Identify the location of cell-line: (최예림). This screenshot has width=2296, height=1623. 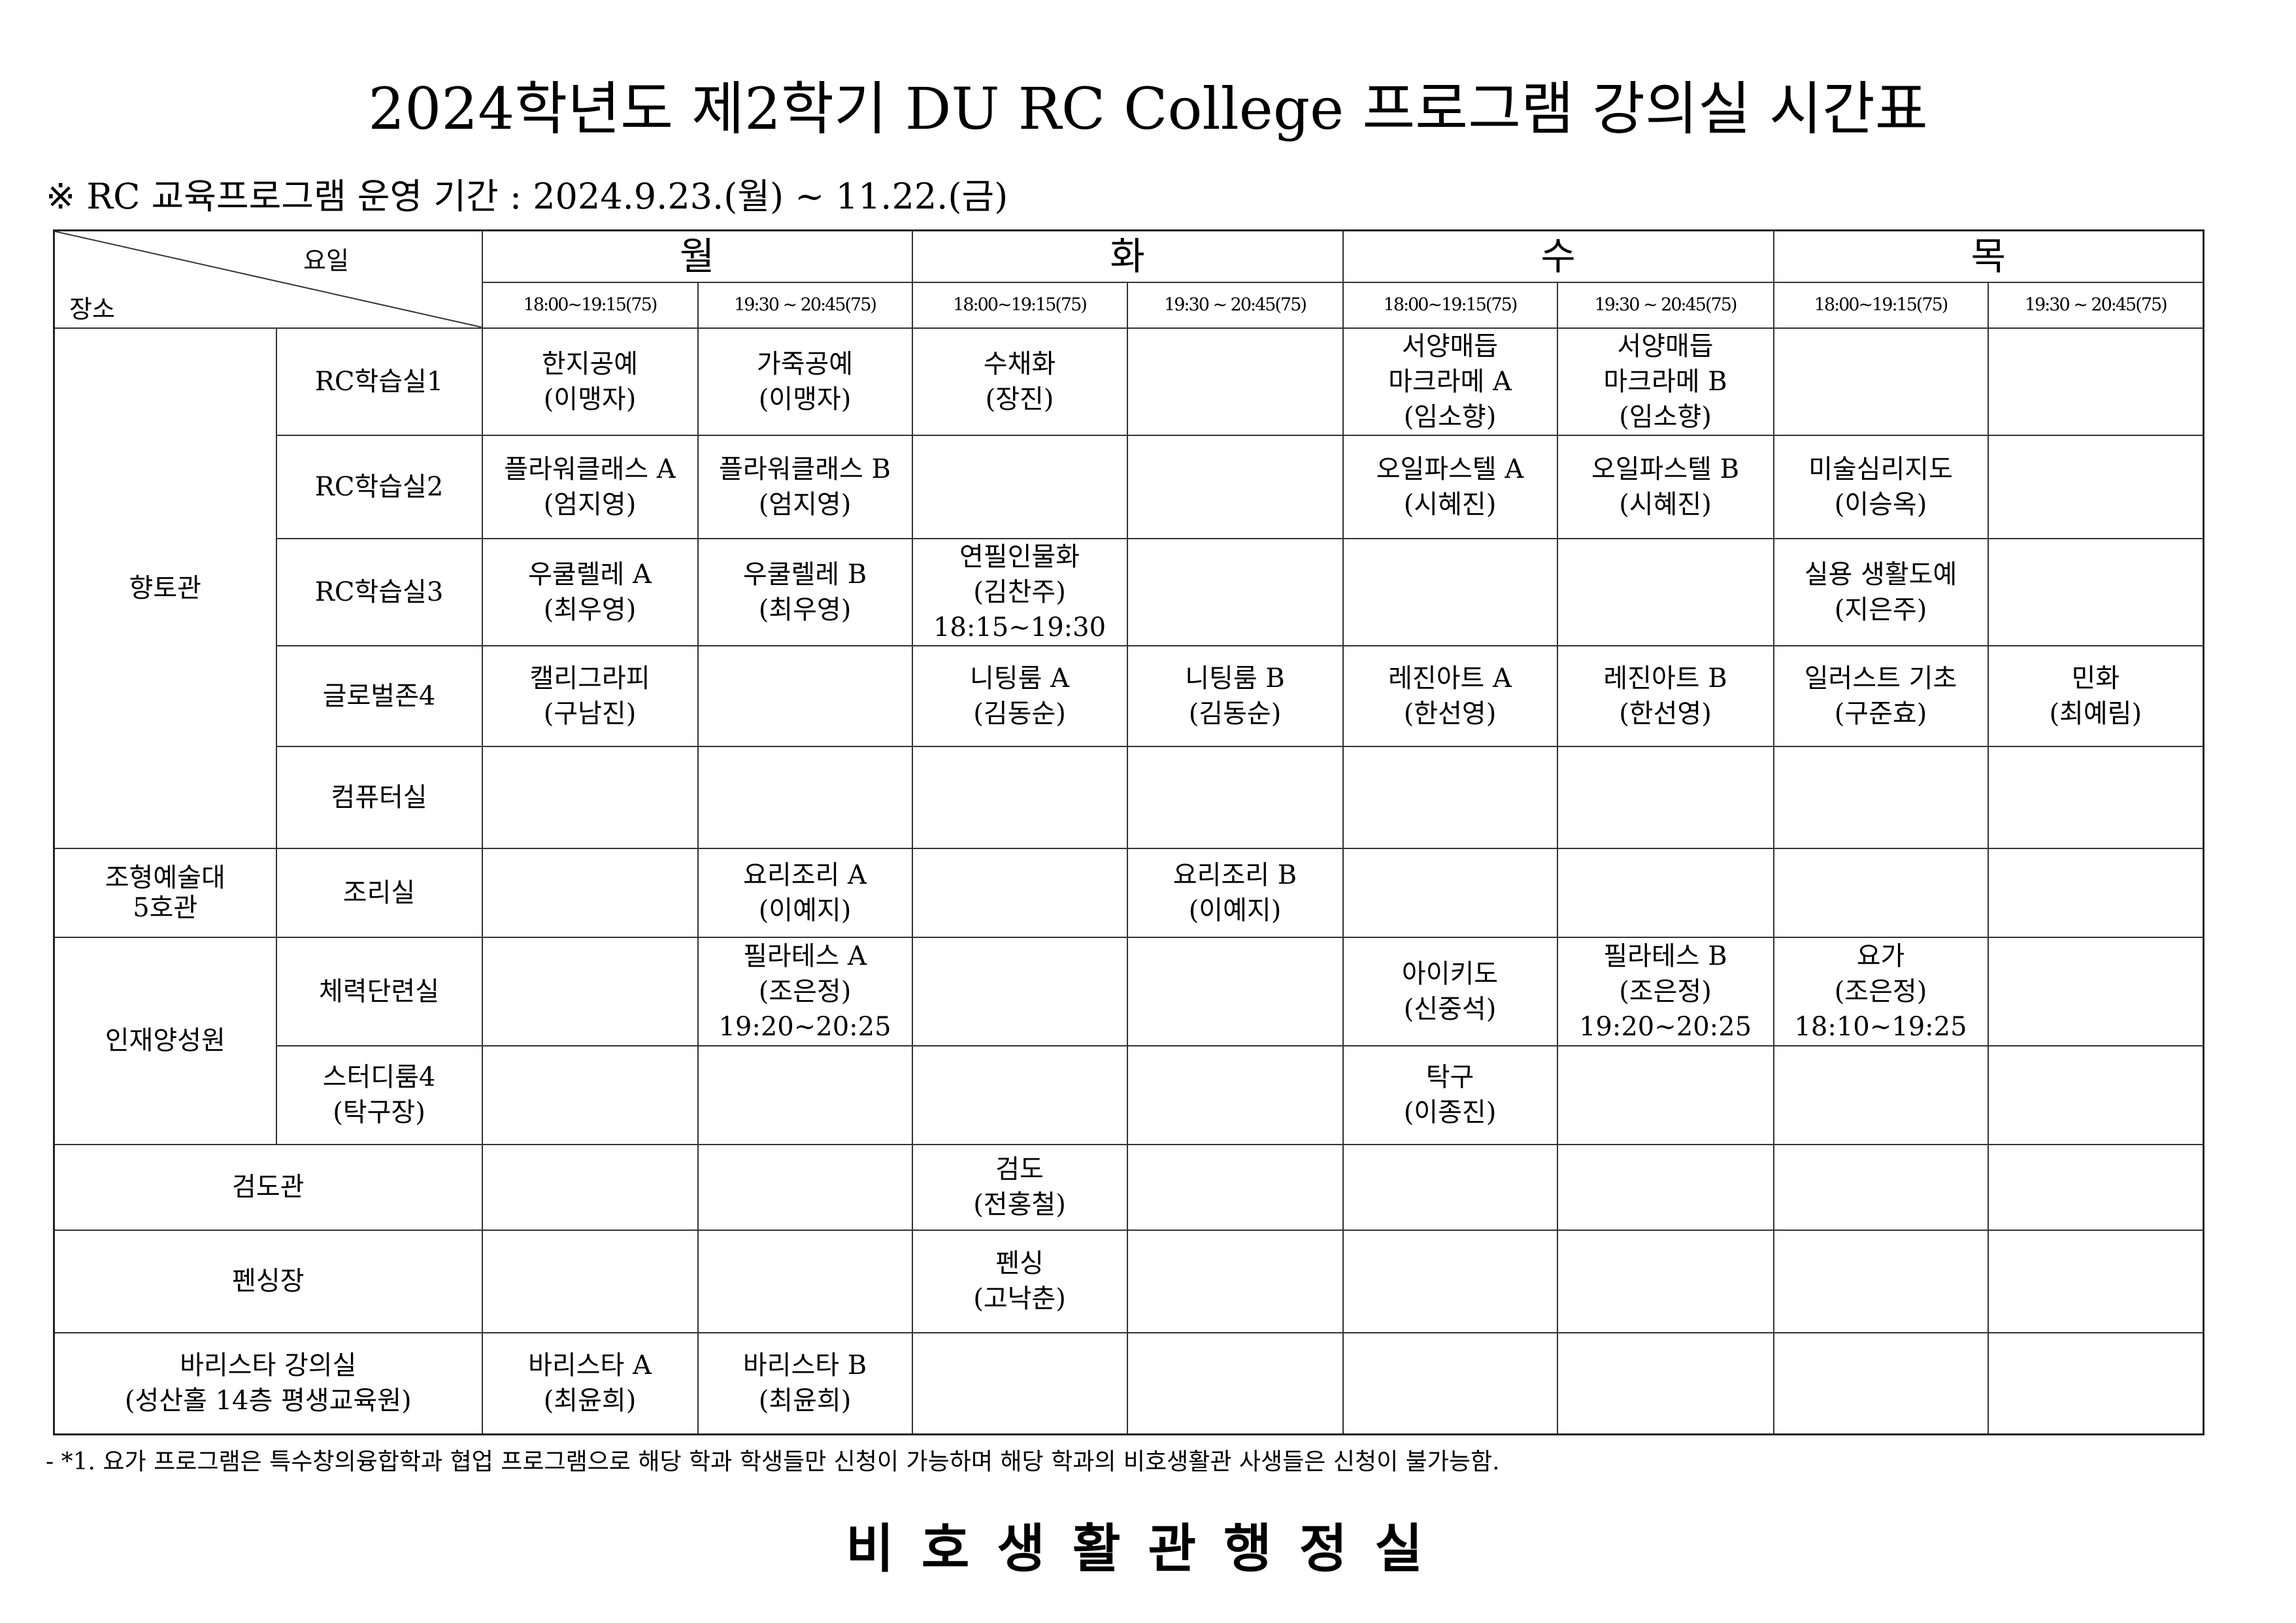
(2095, 713).